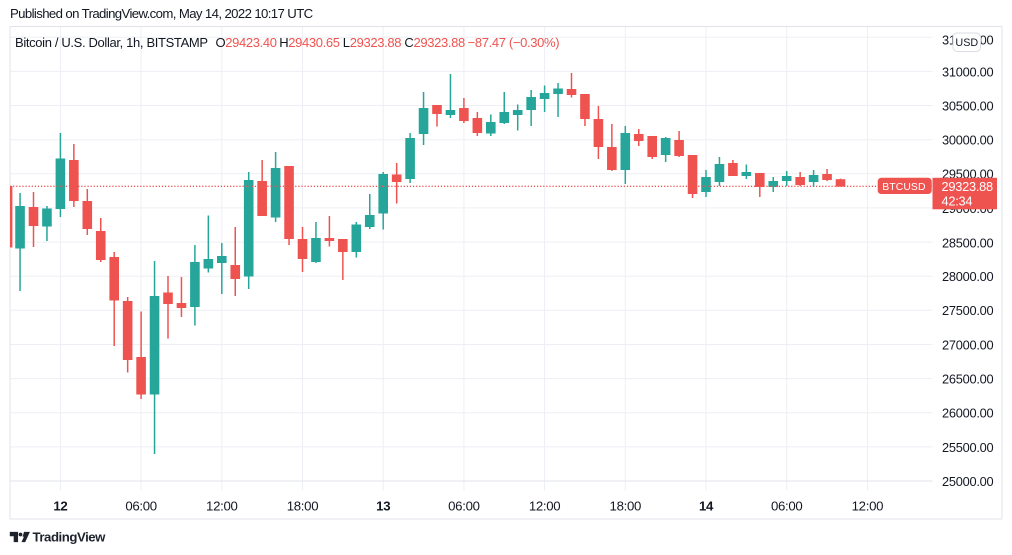  I want to click on svg-text: 29323.88, so click(968, 186).